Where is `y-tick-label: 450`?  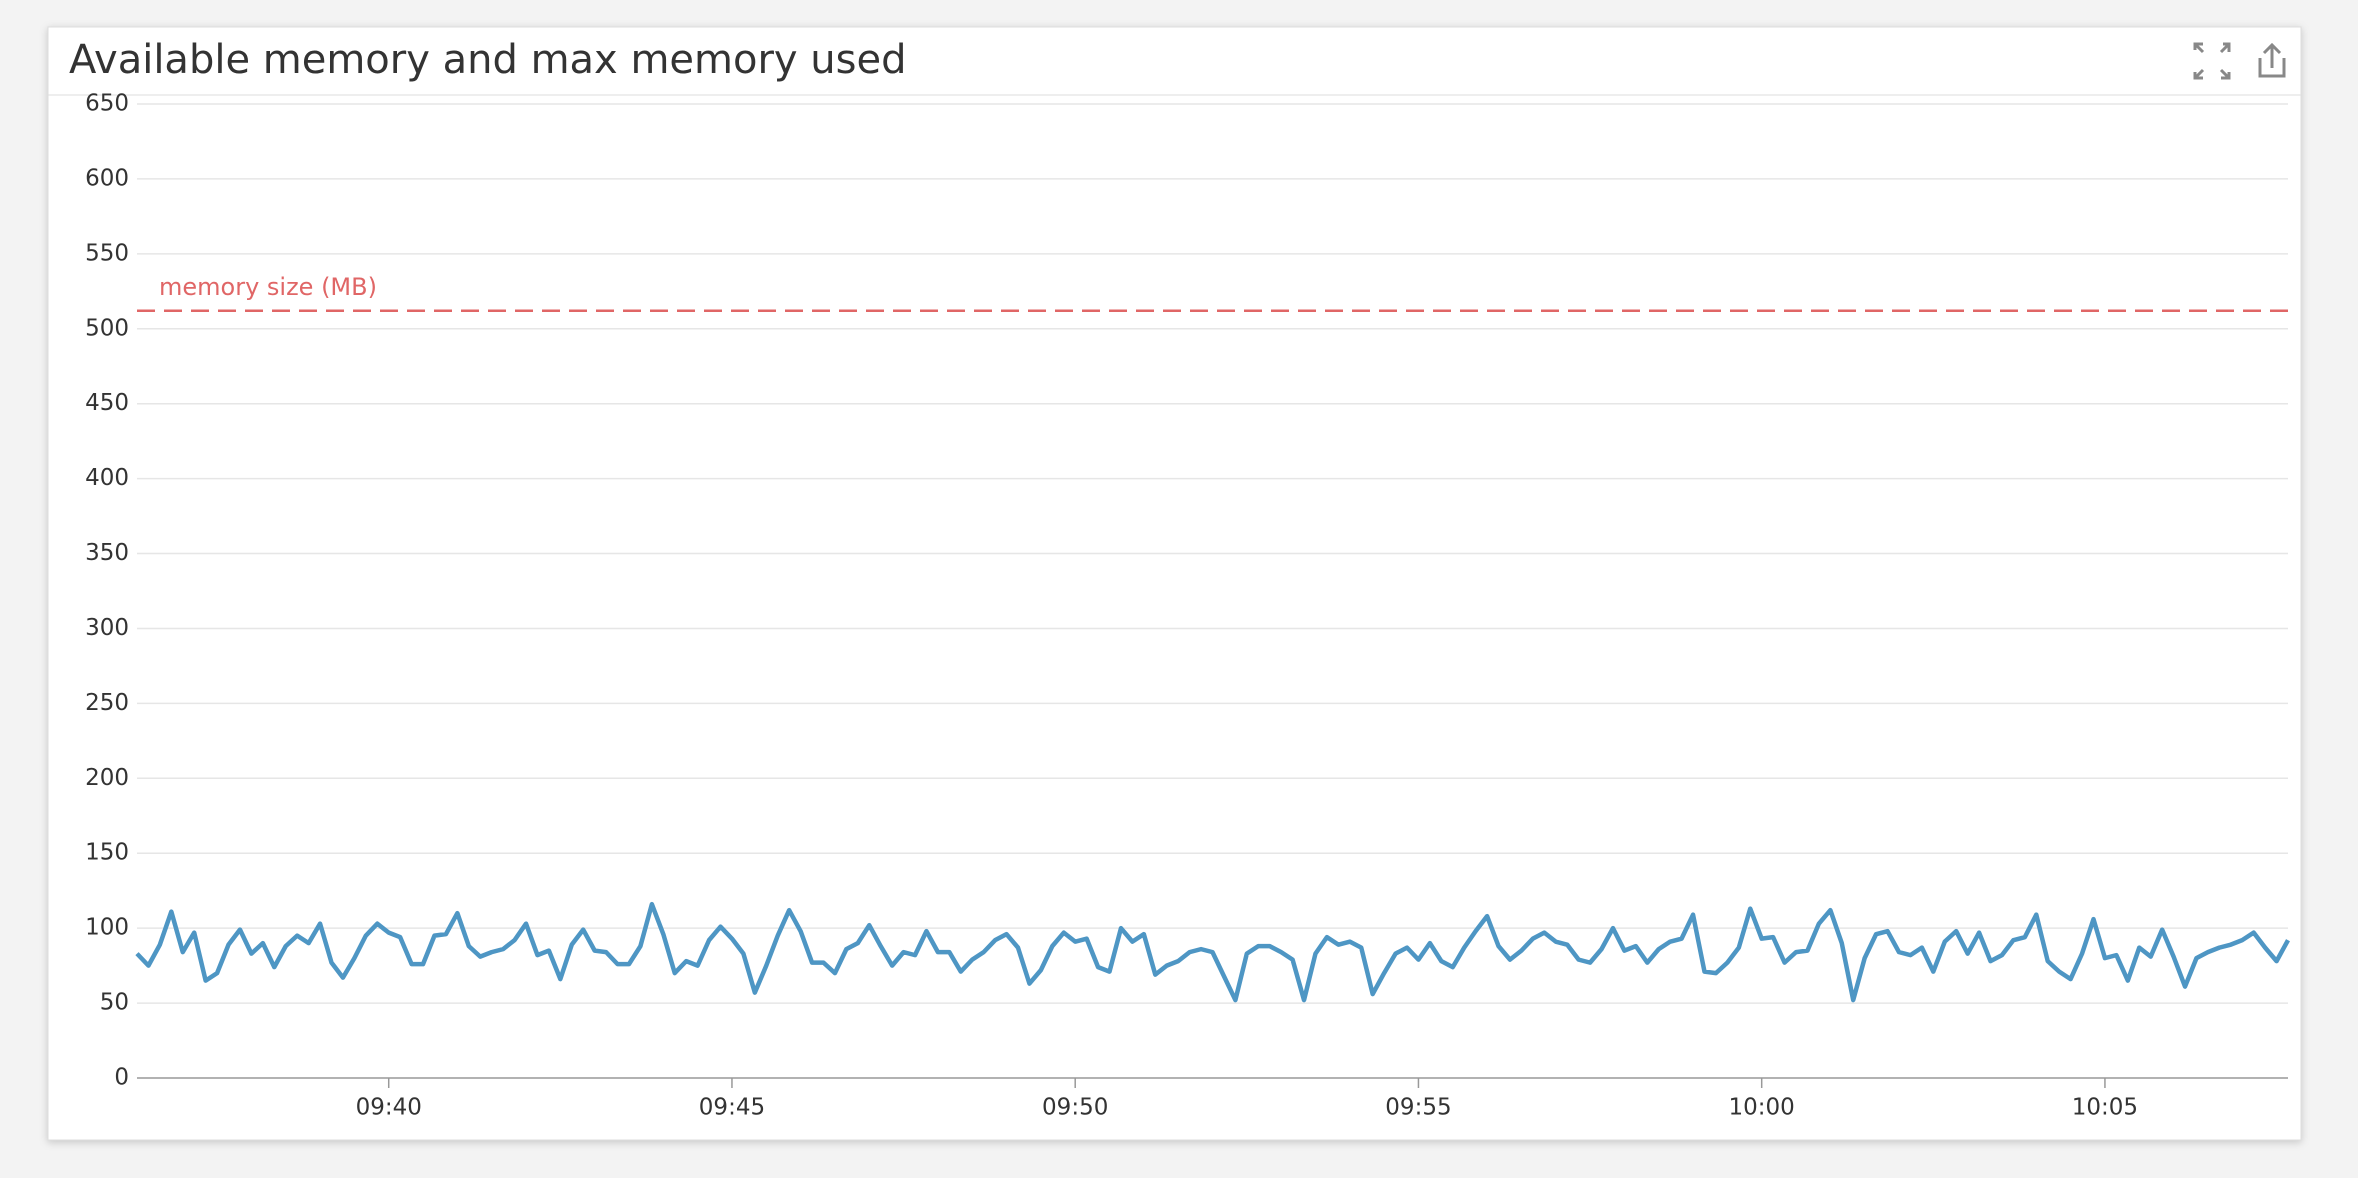
y-tick-label: 450 is located at coordinates (107, 403).